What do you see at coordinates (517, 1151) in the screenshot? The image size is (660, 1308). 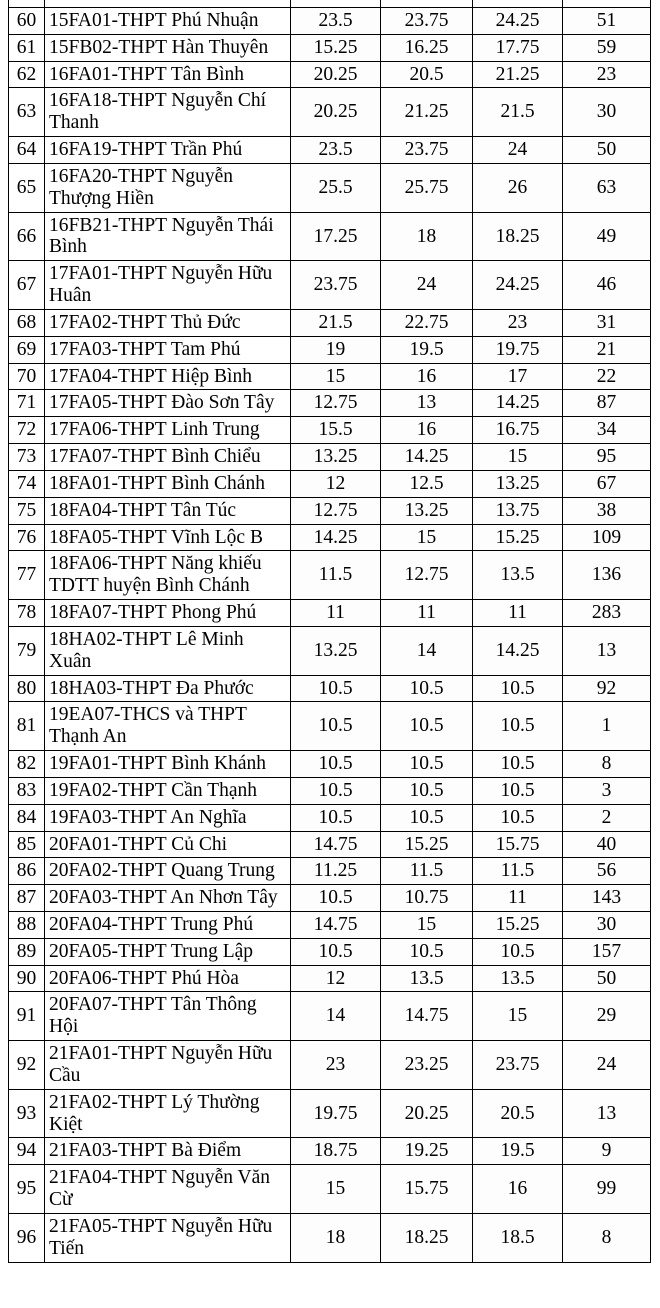 I see `cell-nv3: 19.5` at bounding box center [517, 1151].